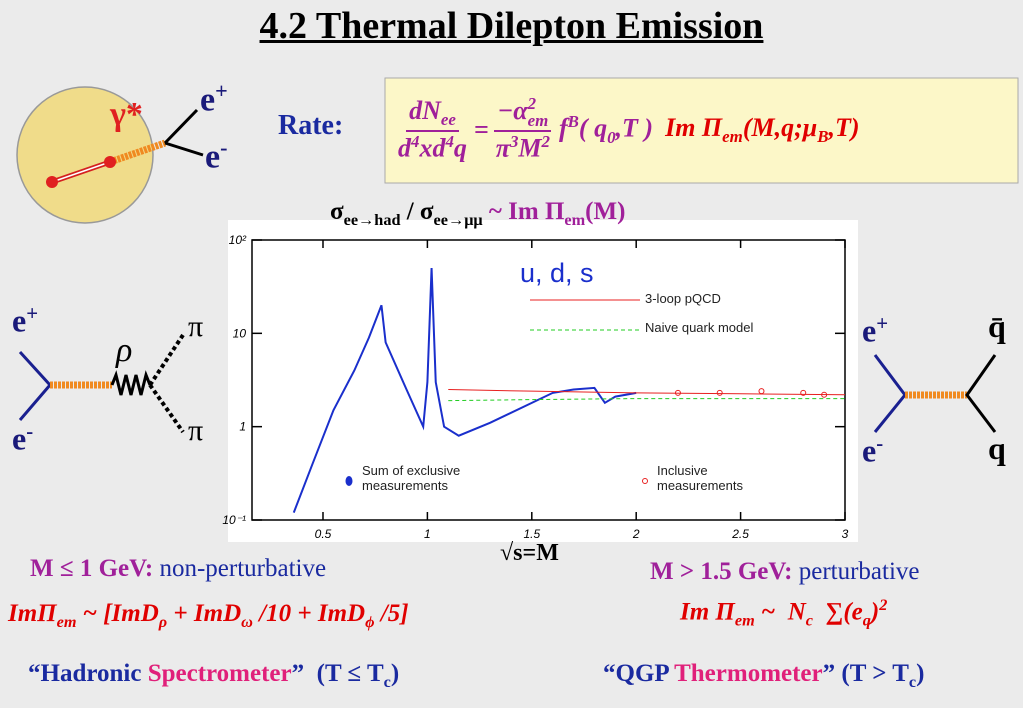  What do you see at coordinates (52, 182) in the screenshot?
I see `vertex` at bounding box center [52, 182].